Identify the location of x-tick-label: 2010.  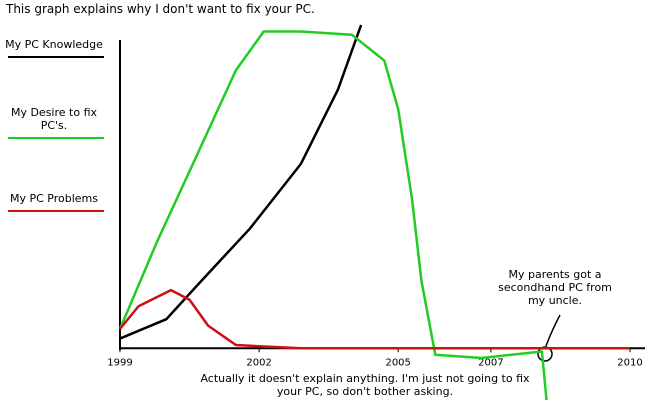
(629, 362).